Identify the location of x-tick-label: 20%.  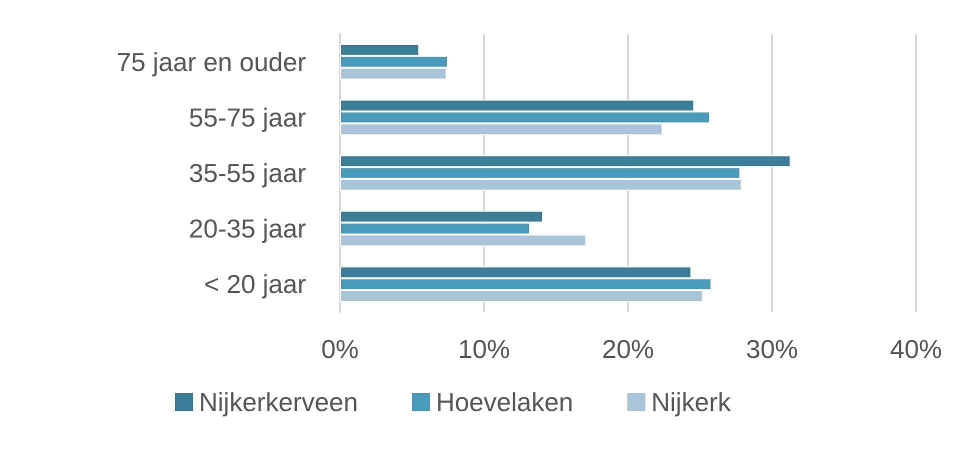
(628, 349).